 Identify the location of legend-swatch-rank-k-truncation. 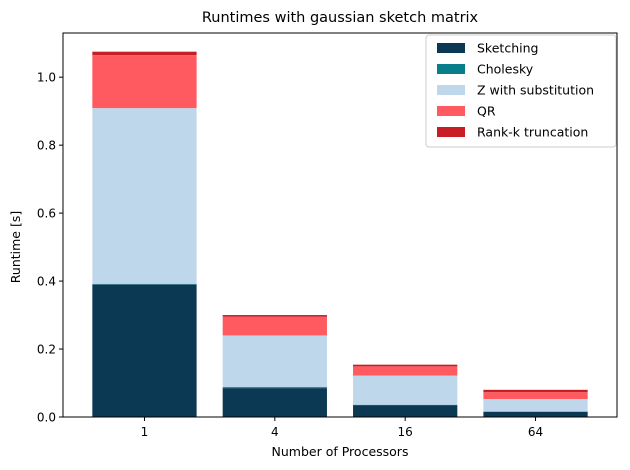
(451, 132).